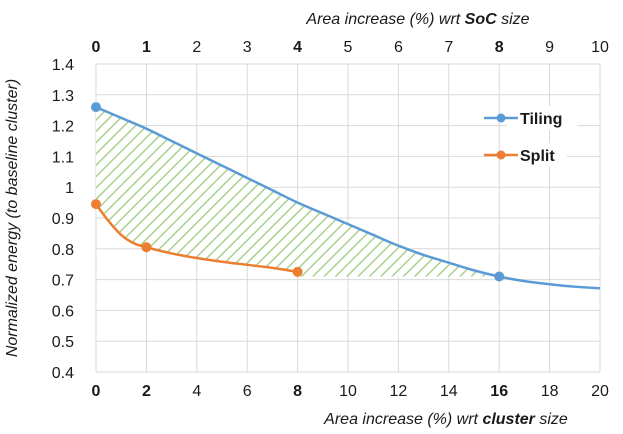 The width and height of the screenshot is (623, 434). I want to click on y-tick-label: 1.1, so click(63, 157).